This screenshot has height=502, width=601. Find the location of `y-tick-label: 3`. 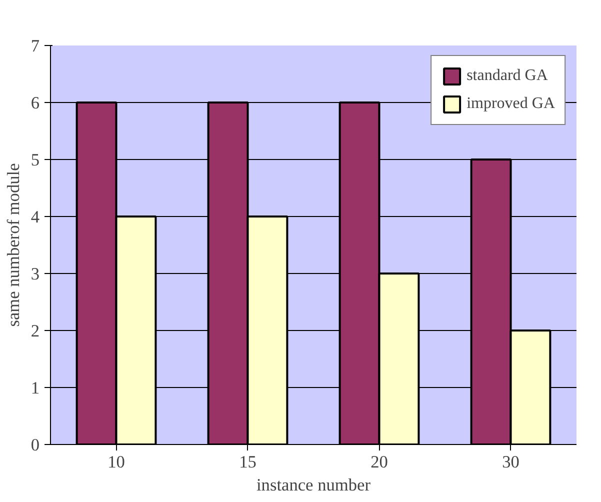

y-tick-label: 3 is located at coordinates (35, 274).